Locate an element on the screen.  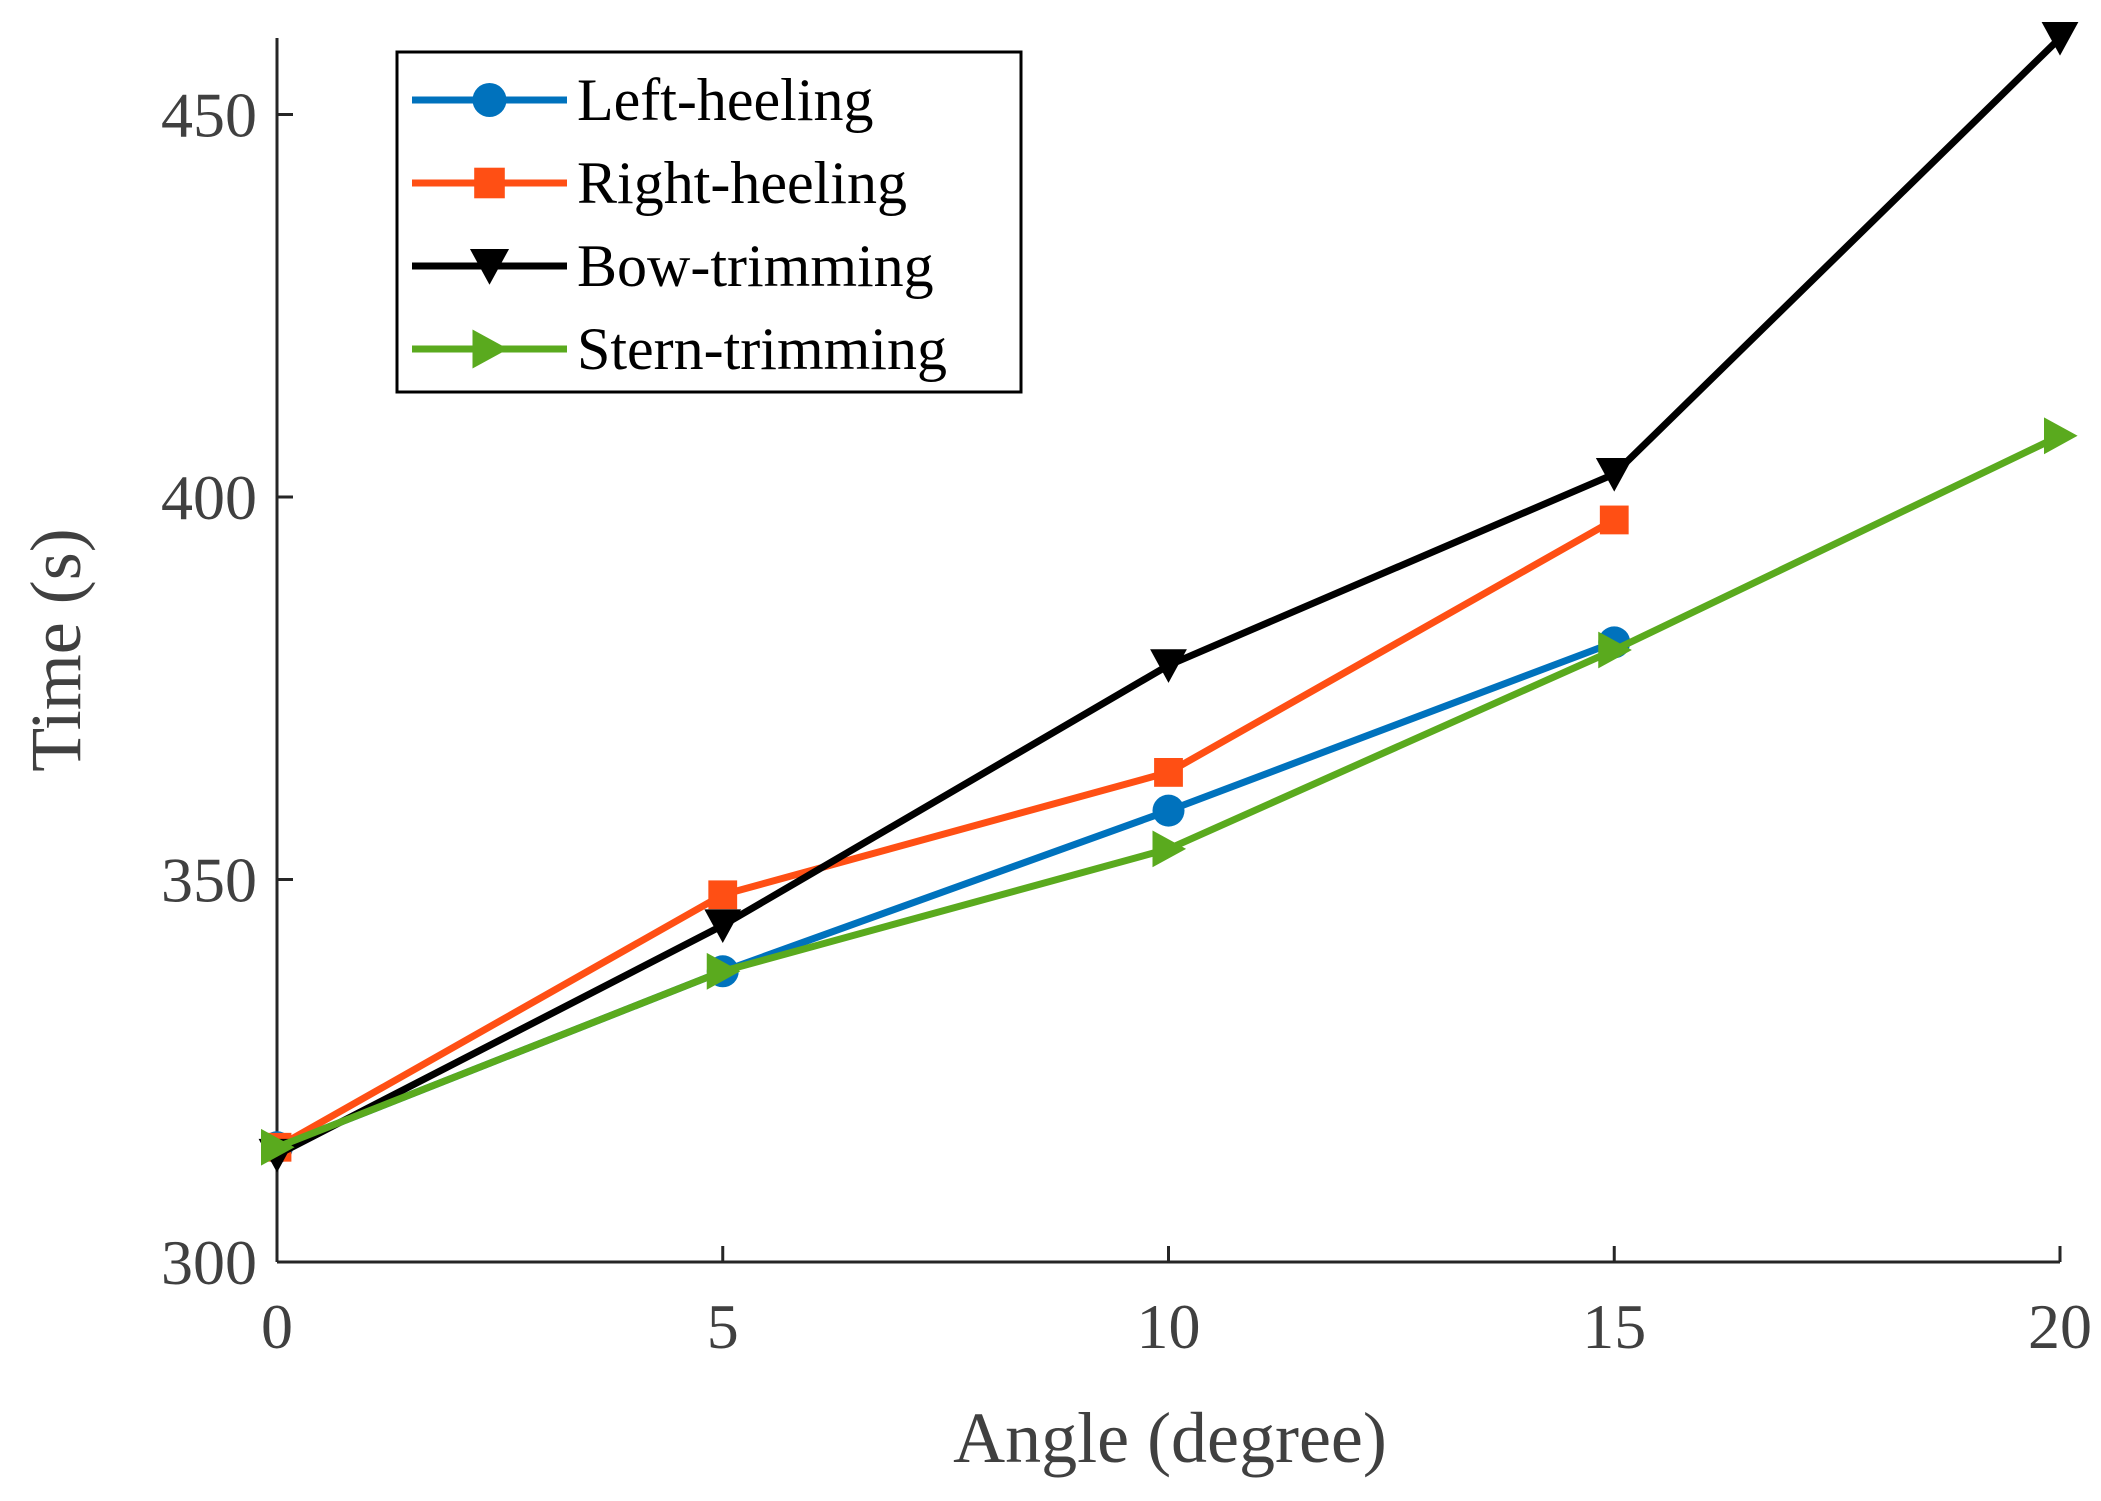
legend-label: Left-heeling is located at coordinates (725, 100).